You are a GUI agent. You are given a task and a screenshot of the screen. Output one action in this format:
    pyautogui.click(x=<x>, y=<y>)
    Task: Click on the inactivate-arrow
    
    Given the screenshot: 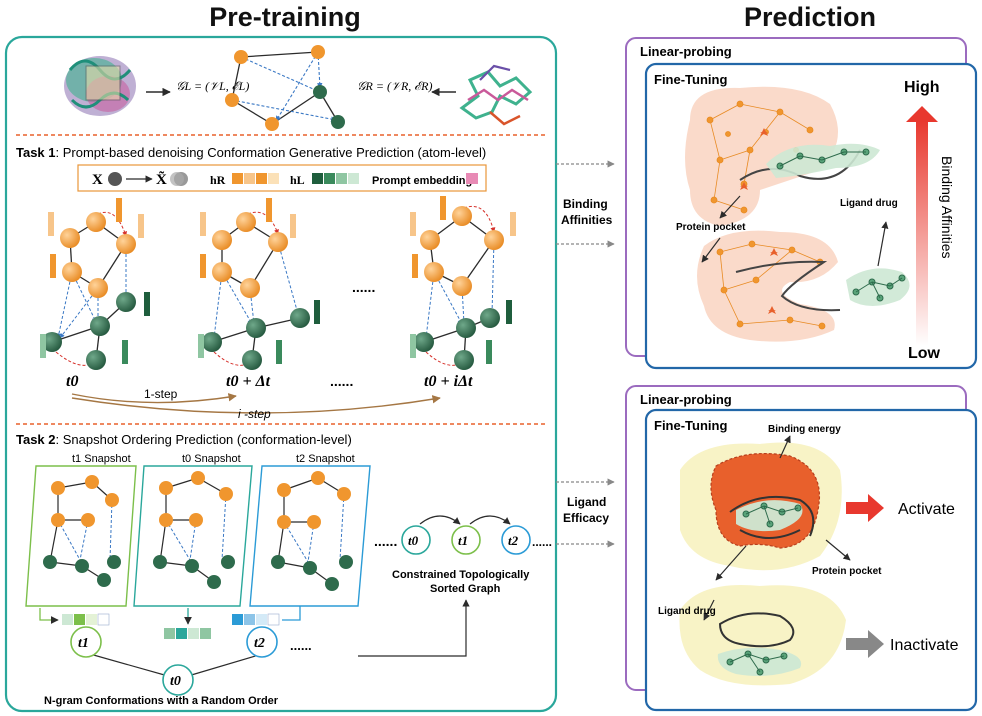 What is the action you would take?
    pyautogui.click(x=865, y=644)
    